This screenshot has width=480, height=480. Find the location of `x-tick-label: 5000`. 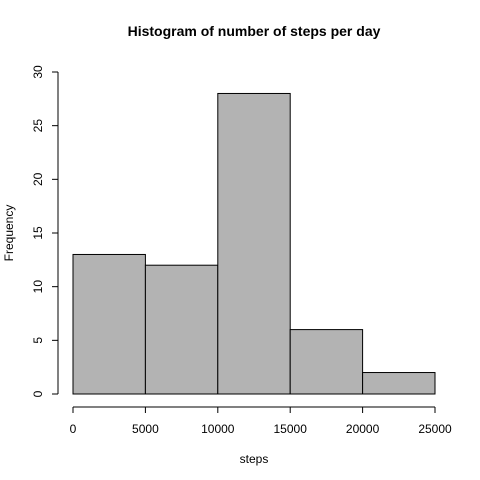

x-tick-label: 5000 is located at coordinates (145, 429).